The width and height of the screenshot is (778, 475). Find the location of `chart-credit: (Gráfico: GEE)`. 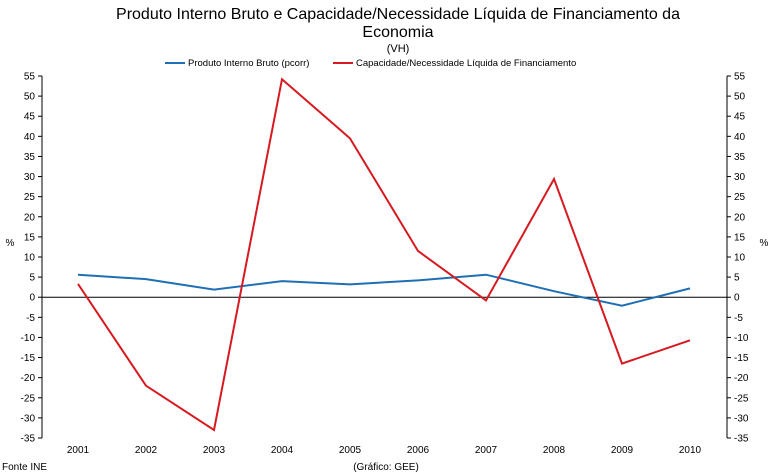

chart-credit: (Gráfico: GEE) is located at coordinates (386, 467).